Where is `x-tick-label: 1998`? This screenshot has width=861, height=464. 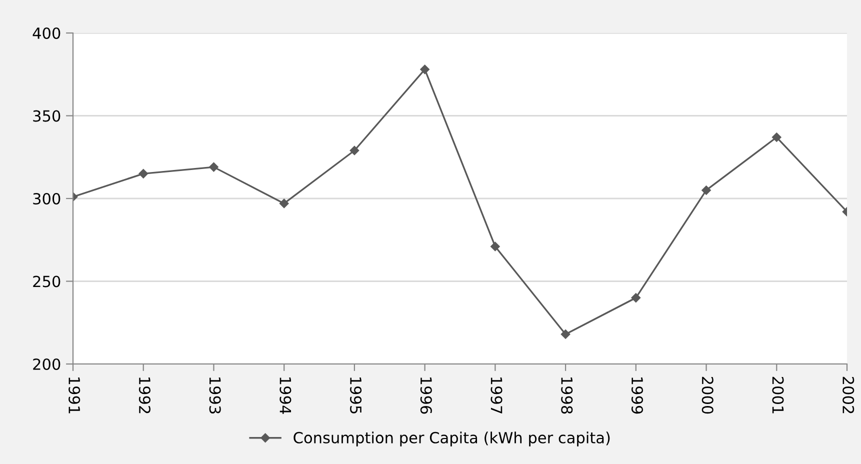 x-tick-label: 1998 is located at coordinates (567, 395).